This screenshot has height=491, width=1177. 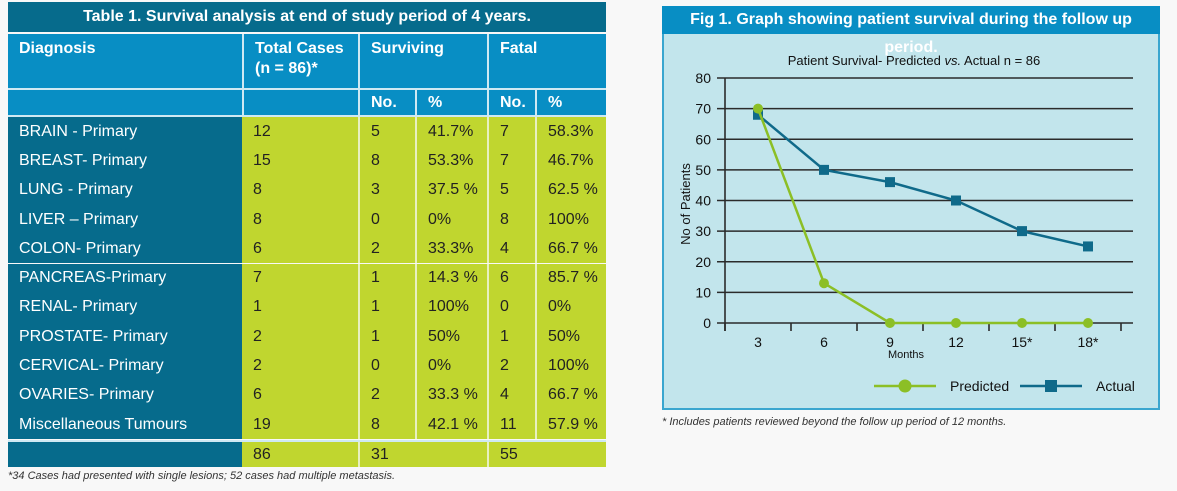 What do you see at coordinates (511, 161) in the screenshot?
I see `cell-fatal-no: 7` at bounding box center [511, 161].